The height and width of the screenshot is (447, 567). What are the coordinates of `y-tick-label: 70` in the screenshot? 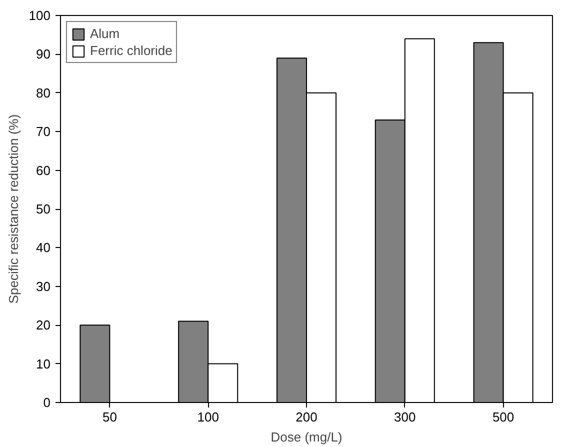 It's located at (43, 132).